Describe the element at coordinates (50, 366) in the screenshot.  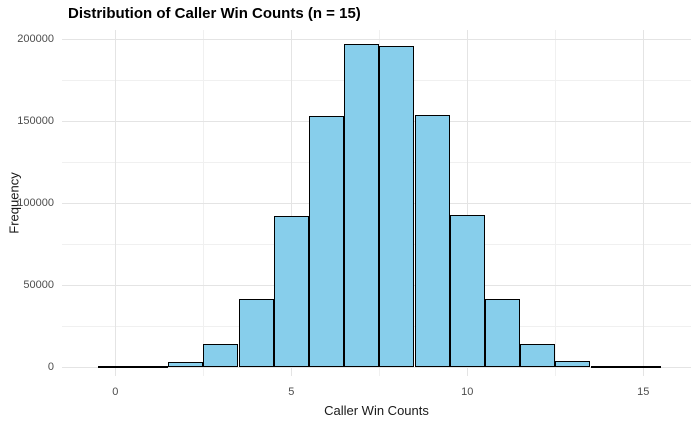
I see `y-tick-label: 0` at that location.